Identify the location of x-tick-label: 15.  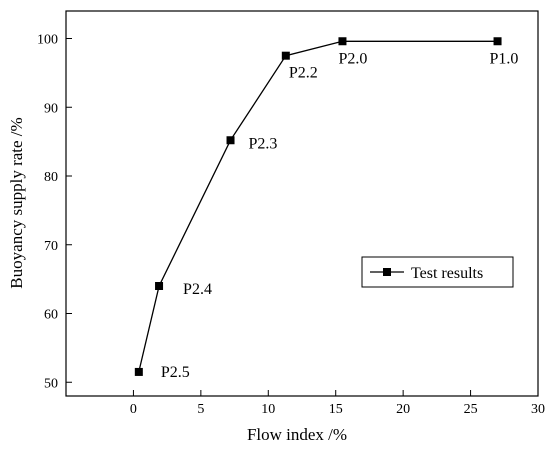
(336, 409).